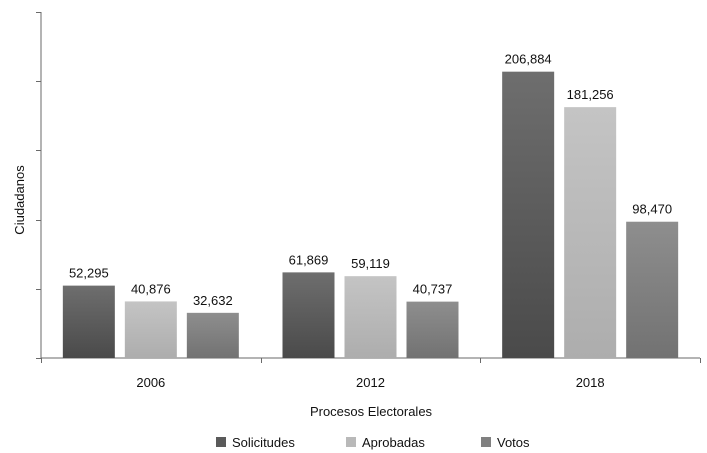  Describe the element at coordinates (486, 442) in the screenshot. I see `legend-swatch-votos` at that location.